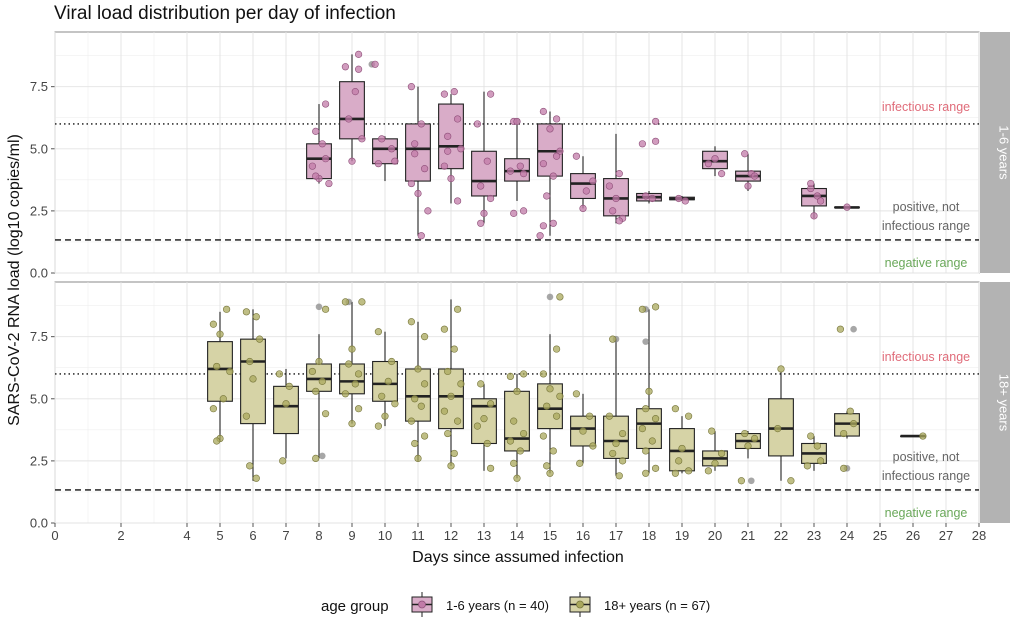 The height and width of the screenshot is (619, 1013). What do you see at coordinates (385, 535) in the screenshot?
I see `x-tick-label: 10` at bounding box center [385, 535].